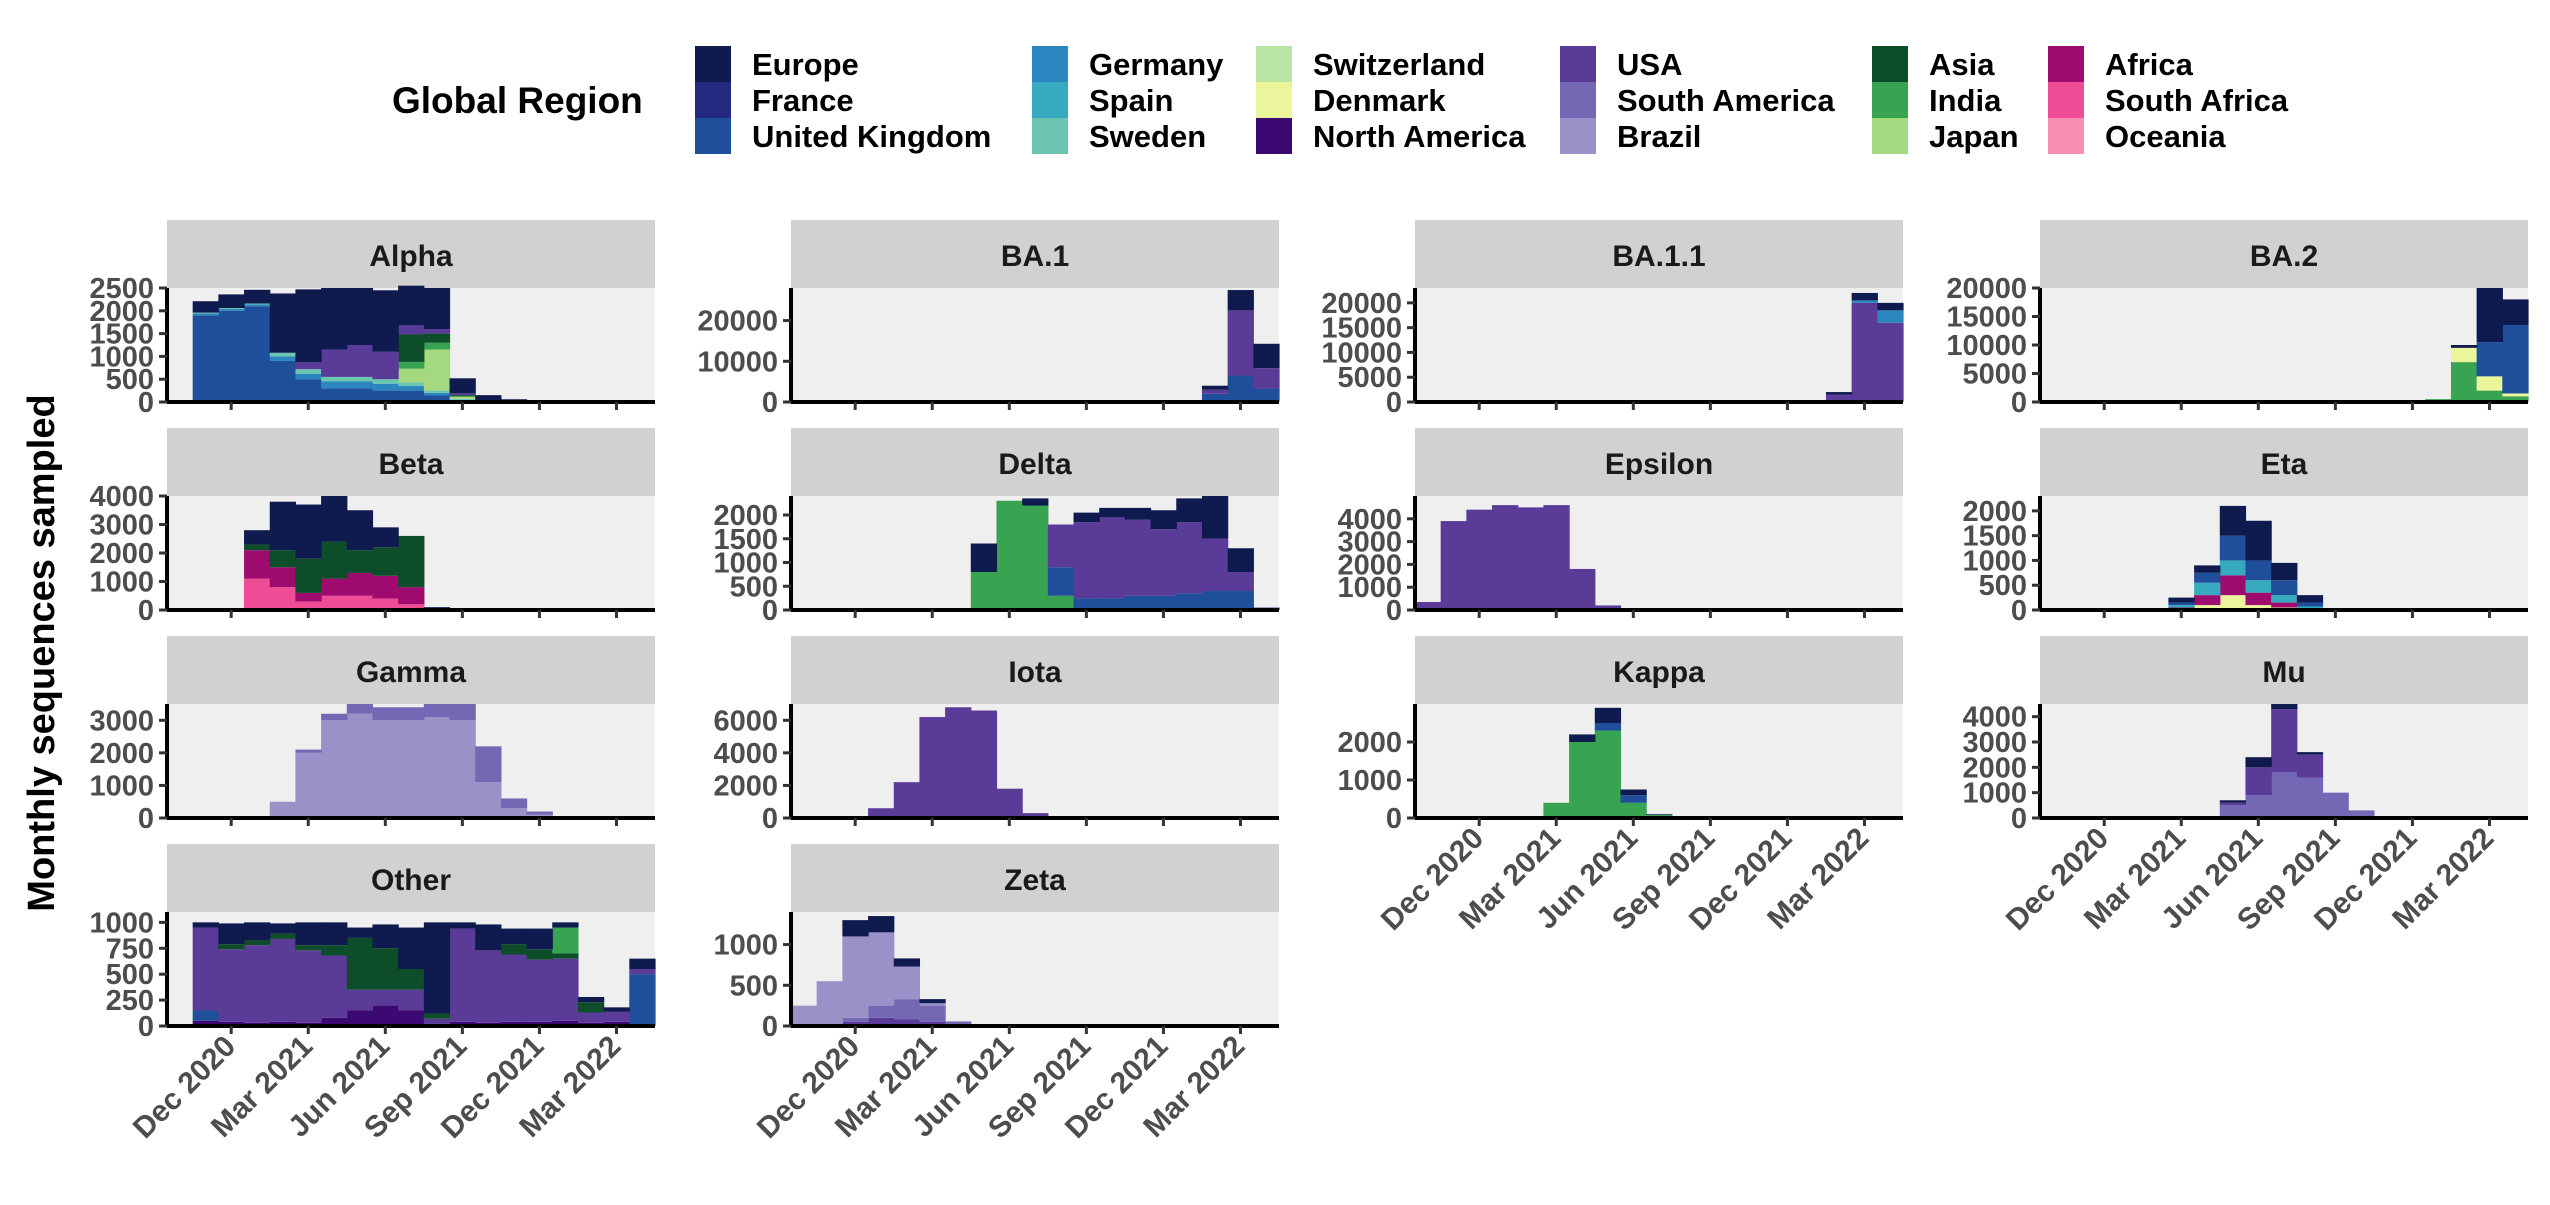 The height and width of the screenshot is (1205, 2550). What do you see at coordinates (754, 986) in the screenshot?
I see `y-tick-label: 500` at bounding box center [754, 986].